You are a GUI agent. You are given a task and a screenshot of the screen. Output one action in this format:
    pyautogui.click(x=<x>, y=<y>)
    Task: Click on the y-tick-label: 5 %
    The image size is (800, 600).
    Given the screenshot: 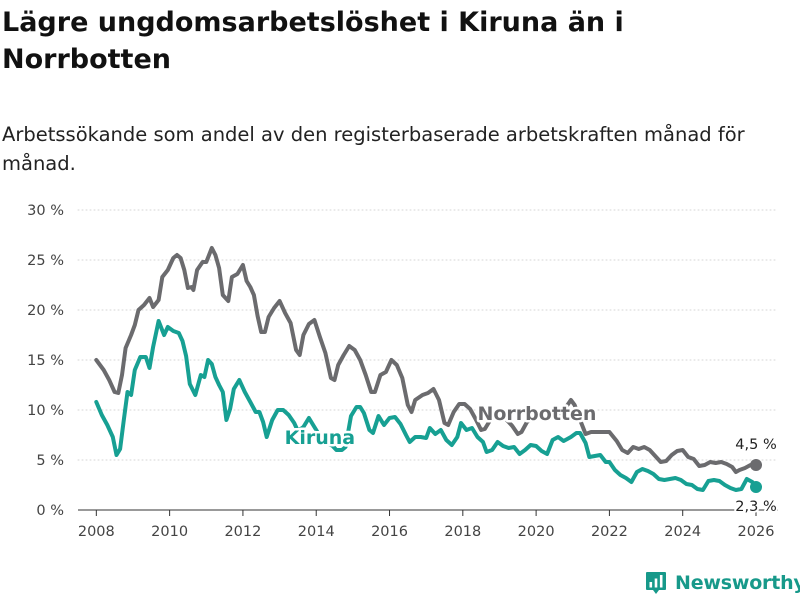 What is the action you would take?
    pyautogui.click(x=50, y=461)
    